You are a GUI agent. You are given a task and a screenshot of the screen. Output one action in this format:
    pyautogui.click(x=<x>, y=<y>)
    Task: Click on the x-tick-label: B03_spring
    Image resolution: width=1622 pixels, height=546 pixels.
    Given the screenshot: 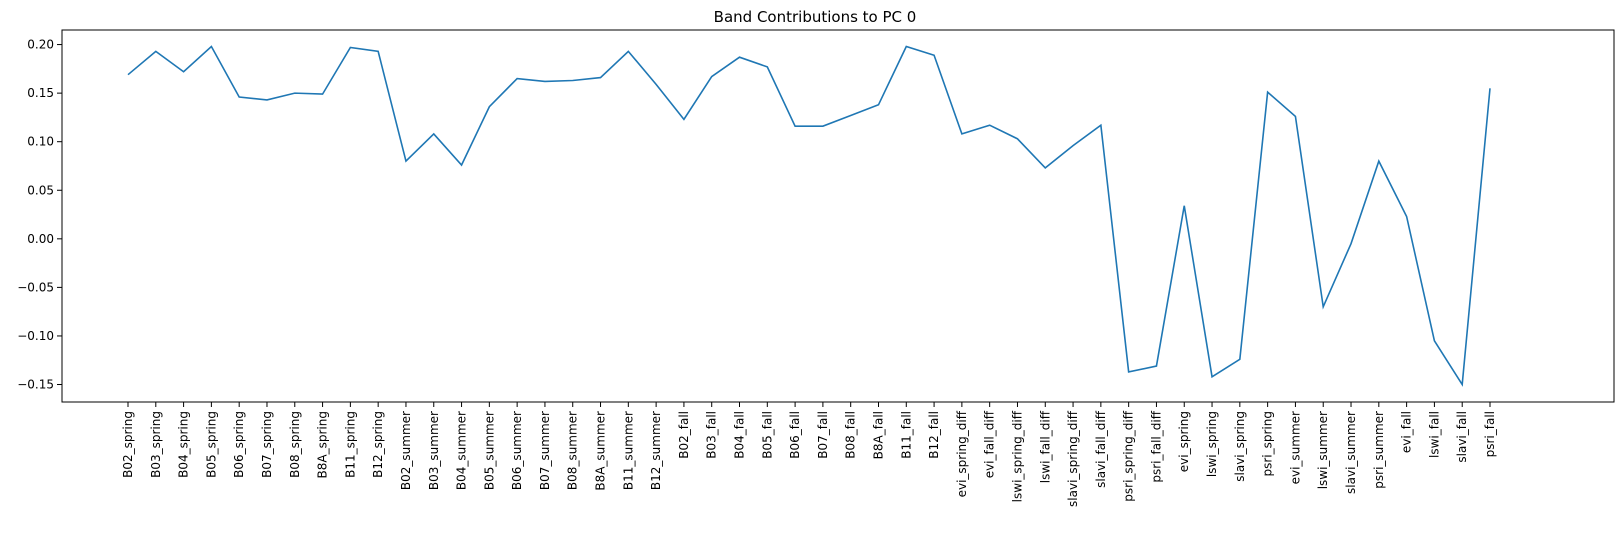 What is the action you would take?
    pyautogui.click(x=156, y=444)
    